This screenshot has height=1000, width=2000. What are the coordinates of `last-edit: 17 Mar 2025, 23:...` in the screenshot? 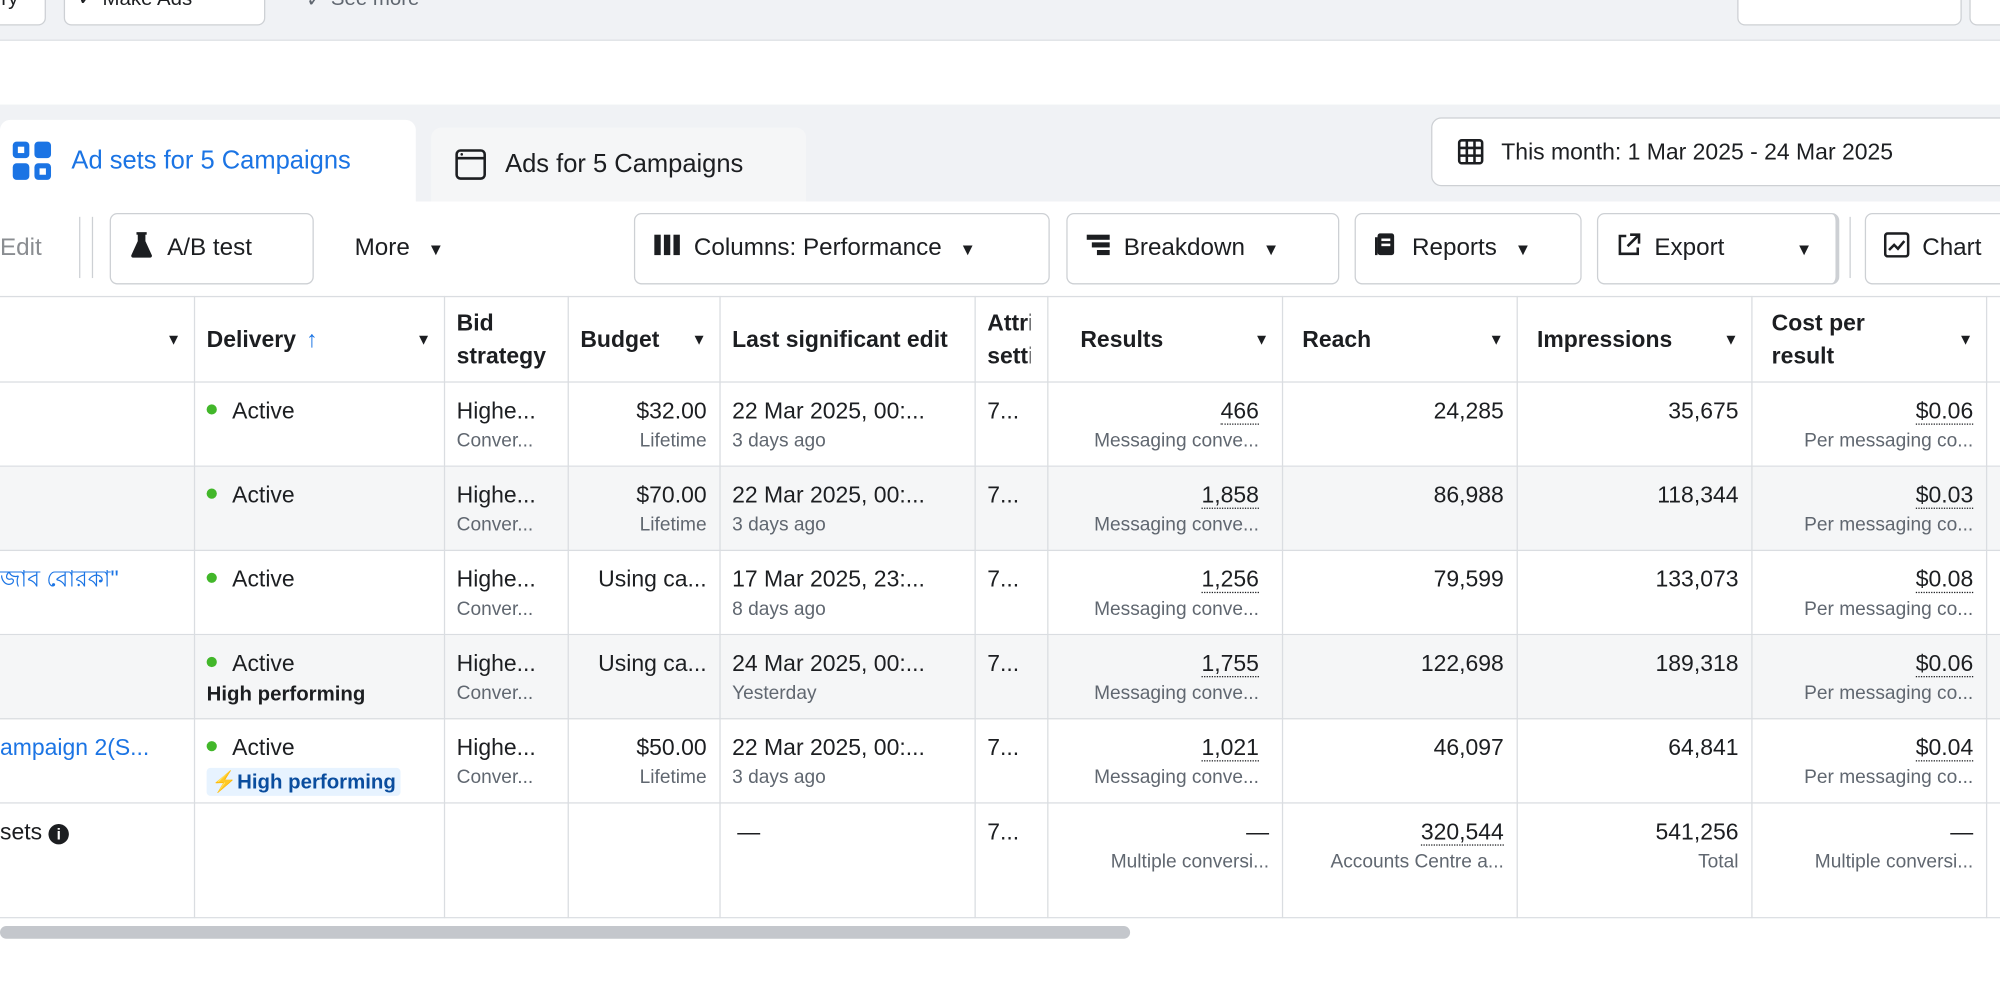 It's located at (828, 579).